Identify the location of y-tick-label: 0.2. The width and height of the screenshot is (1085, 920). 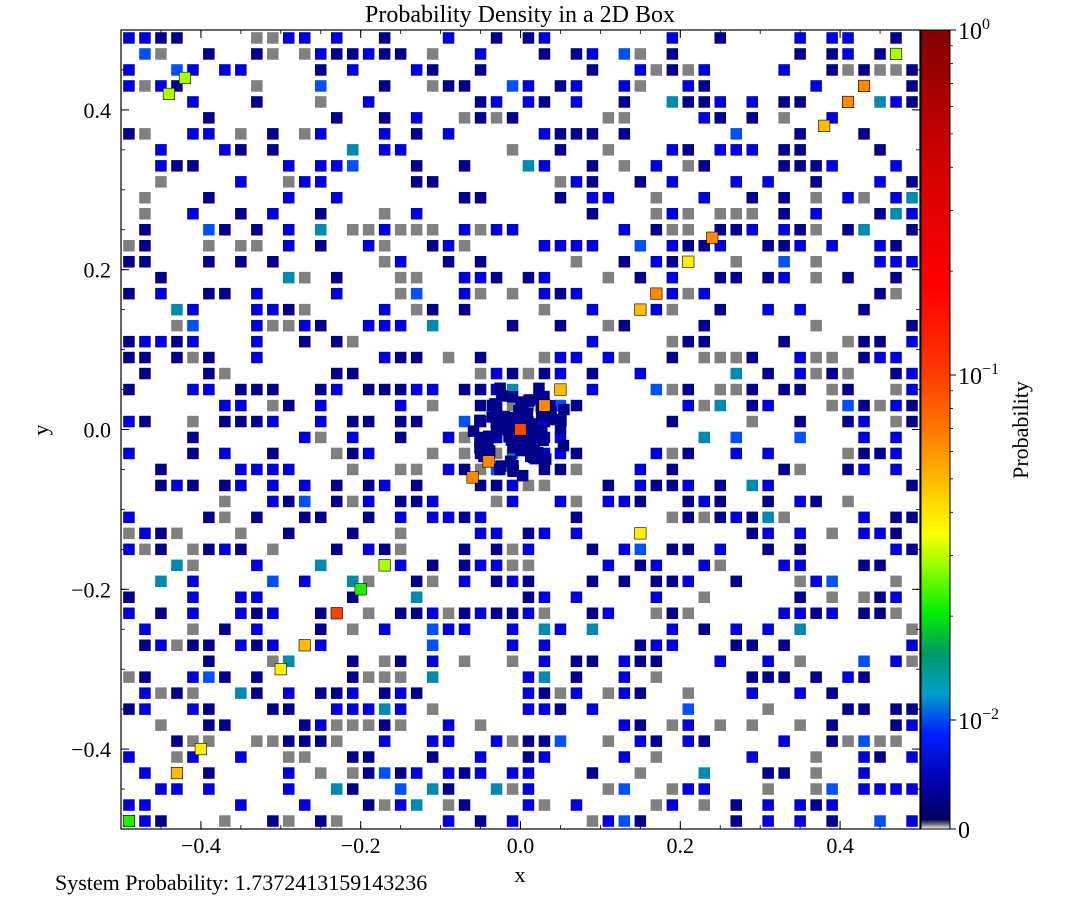
(98, 270).